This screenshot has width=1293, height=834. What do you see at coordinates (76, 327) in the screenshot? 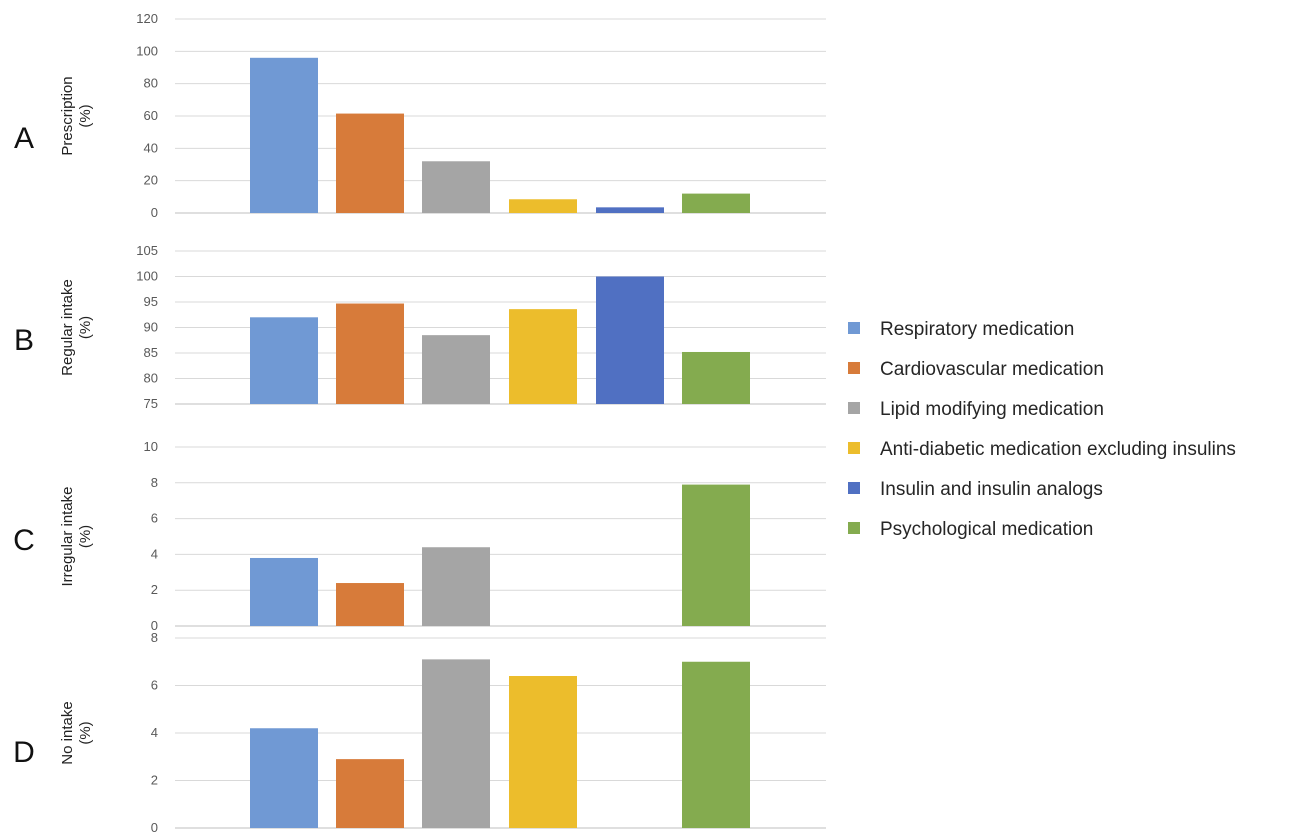
I see `y-axis-label: Regular intake(%)` at bounding box center [76, 327].